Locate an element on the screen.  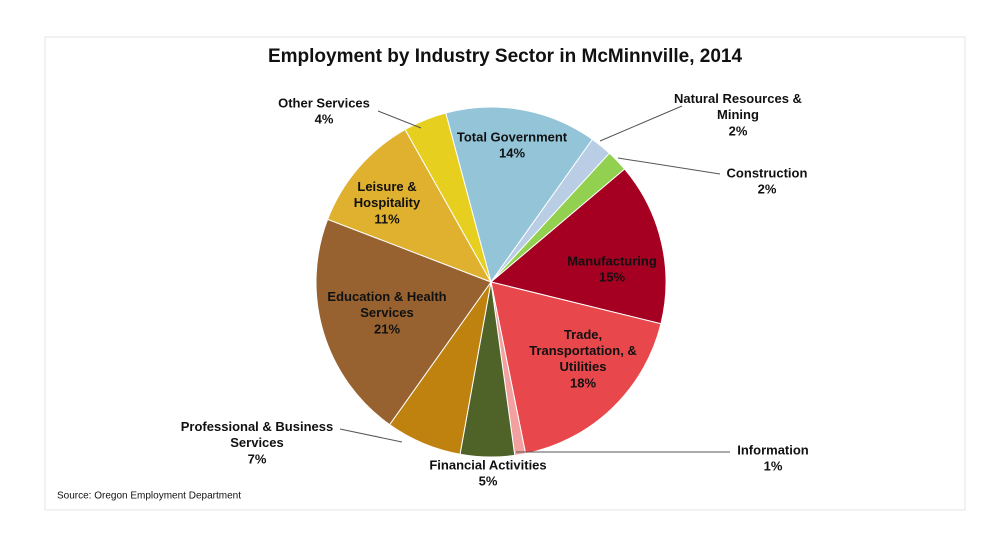
slice-label: Trade, Transportation, & Utilities is located at coordinates (583, 350).